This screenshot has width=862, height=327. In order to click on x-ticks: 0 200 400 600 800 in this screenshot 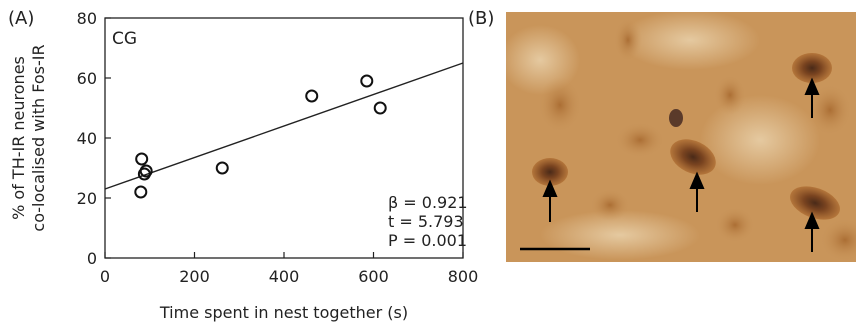, I will do `click(289, 269)`.